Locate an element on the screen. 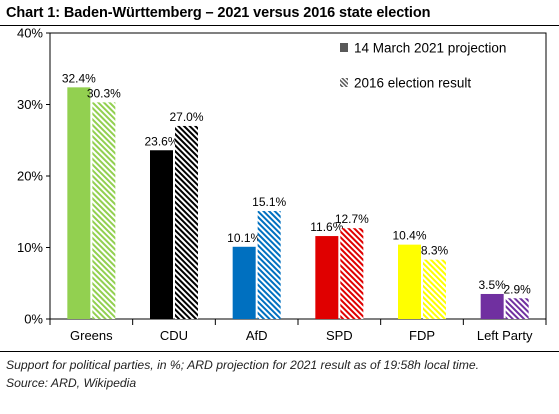 The image size is (559, 414). x-tick-label: Left Party is located at coordinates (505, 335).